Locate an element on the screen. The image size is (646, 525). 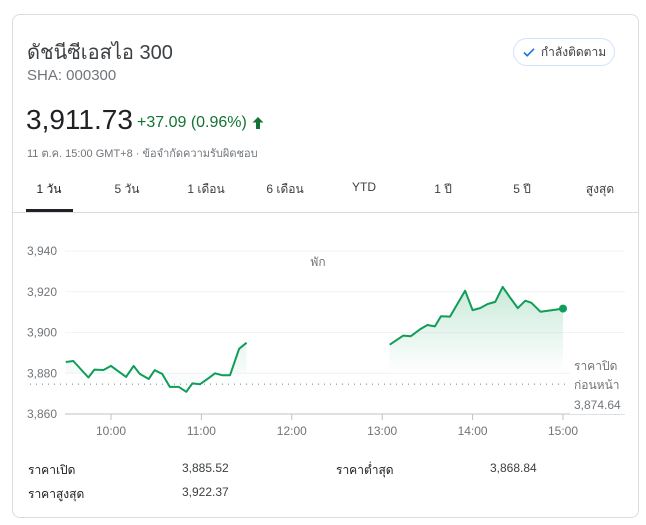
tab-1-month: 1 เดือน is located at coordinates (206, 189).